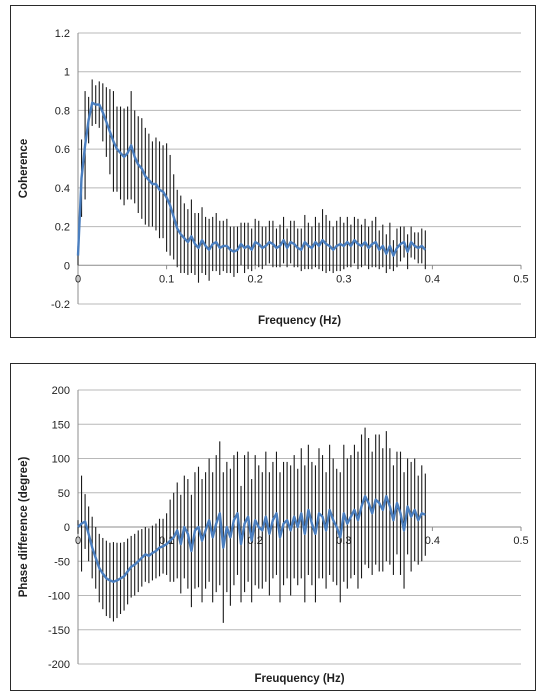 This screenshot has height=695, width=538. Describe the element at coordinates (299, 321) in the screenshot. I see `coherence-x-axis-title: Frequency (Hz)` at that location.